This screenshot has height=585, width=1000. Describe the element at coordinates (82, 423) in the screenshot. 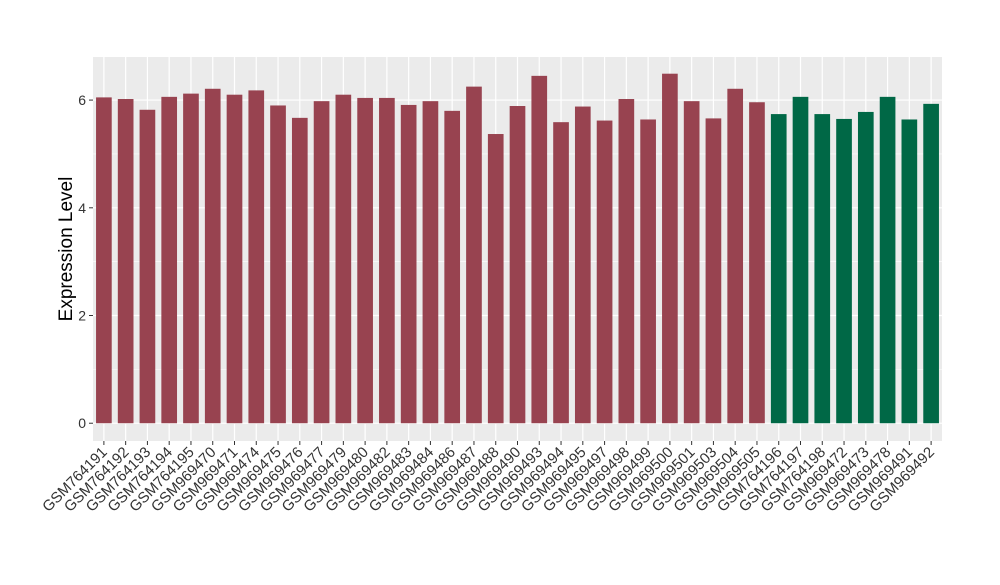

I see `y-tick-label: 0` at that location.